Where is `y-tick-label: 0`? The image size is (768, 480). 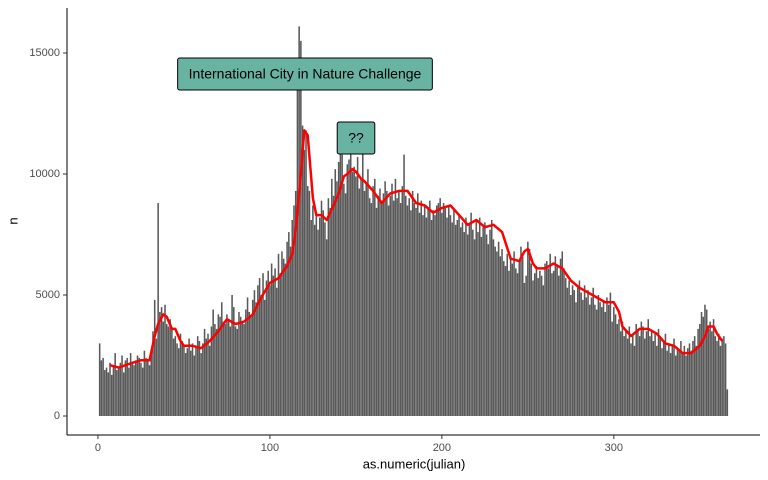
y-tick-label: 0 is located at coordinates (57, 416).